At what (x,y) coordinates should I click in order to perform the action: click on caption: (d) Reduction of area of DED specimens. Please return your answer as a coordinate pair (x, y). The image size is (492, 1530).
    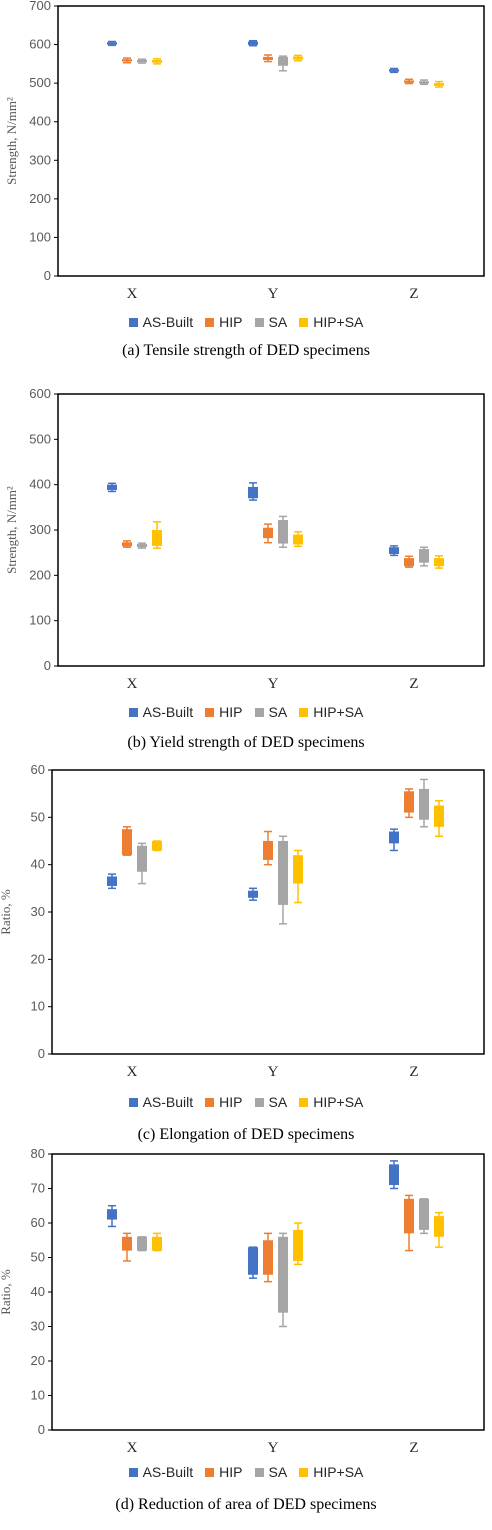
    Looking at the image, I should click on (246, 1504).